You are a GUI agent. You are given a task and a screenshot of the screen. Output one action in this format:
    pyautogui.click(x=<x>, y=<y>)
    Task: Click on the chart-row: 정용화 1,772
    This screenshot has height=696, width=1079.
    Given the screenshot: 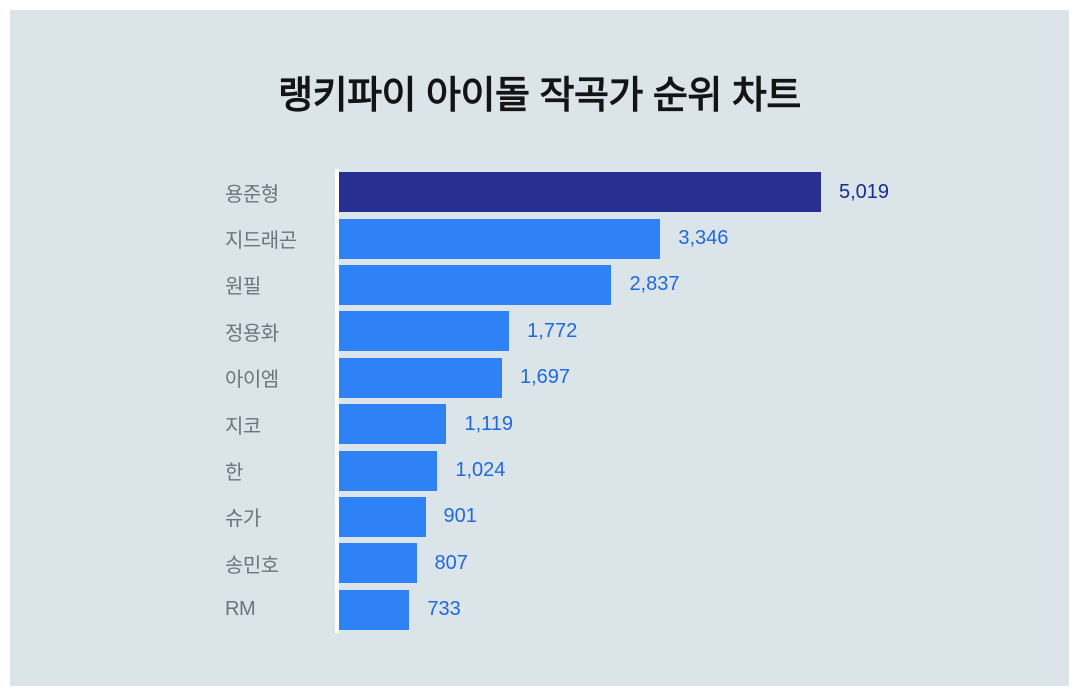 What is the action you would take?
    pyautogui.click(x=645, y=331)
    